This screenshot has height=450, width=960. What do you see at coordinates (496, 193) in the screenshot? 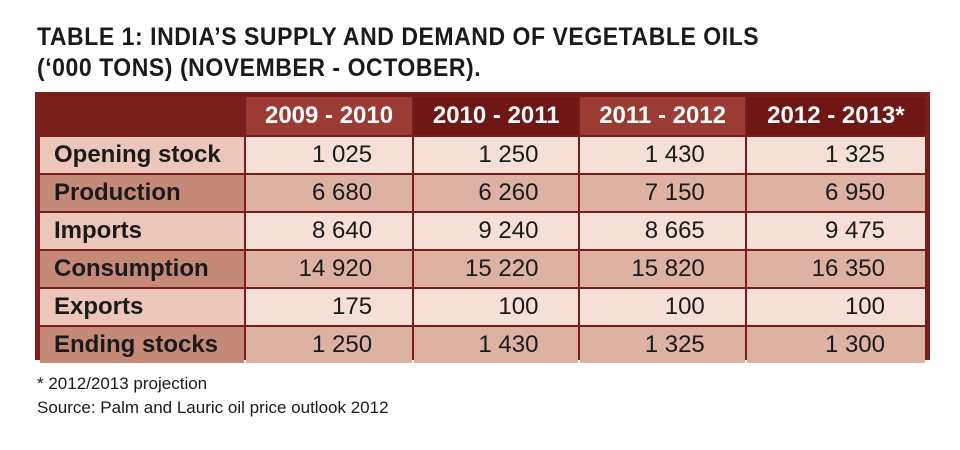
I see `table-cell: 6 260` at bounding box center [496, 193].